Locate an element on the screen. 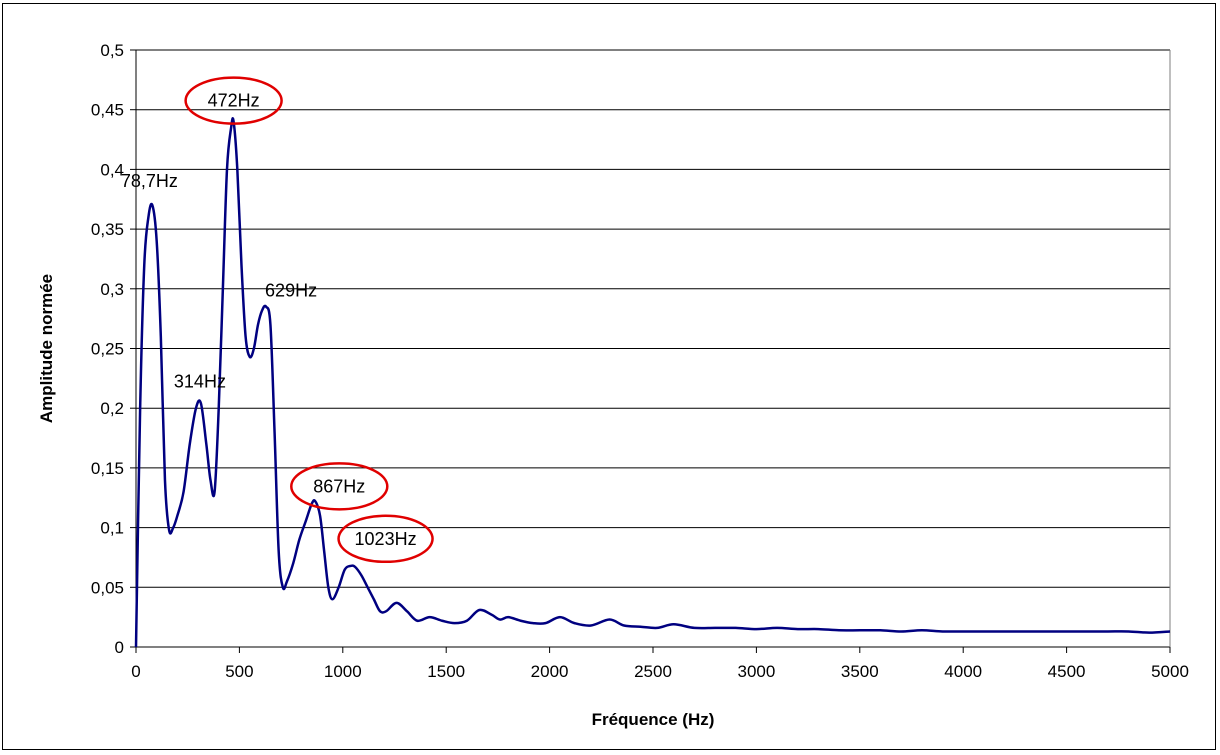 The height and width of the screenshot is (755, 1220). y-axis-title: Amplitude normée is located at coordinates (46, 348).